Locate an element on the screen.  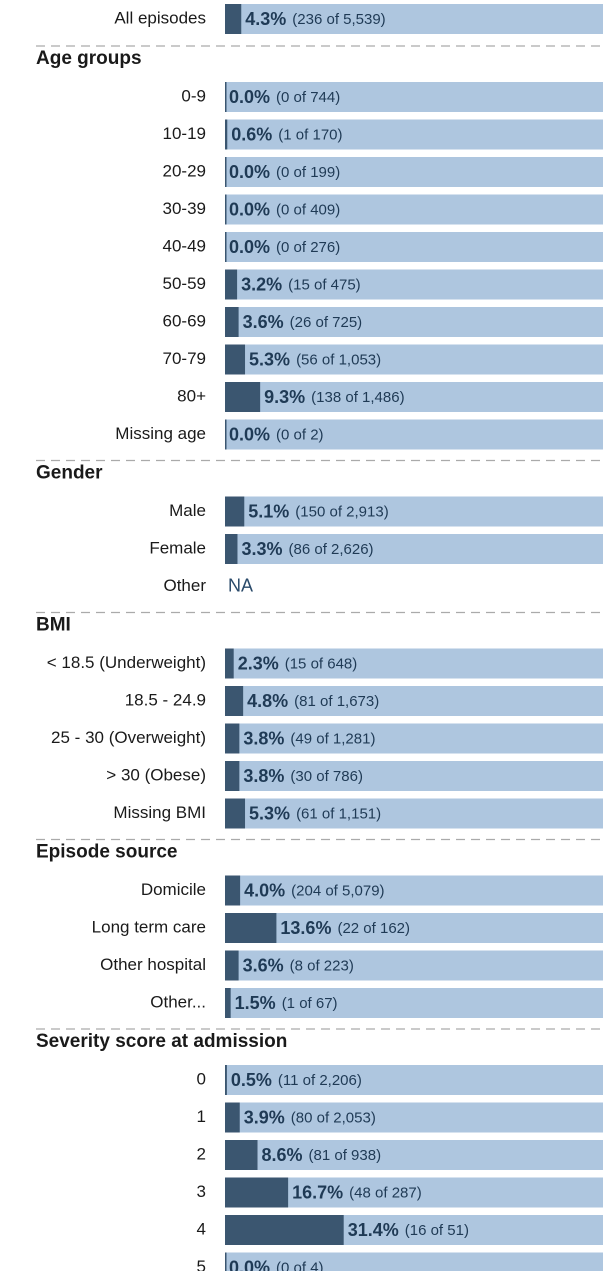
row-label: Long term care is located at coordinates (149, 926).